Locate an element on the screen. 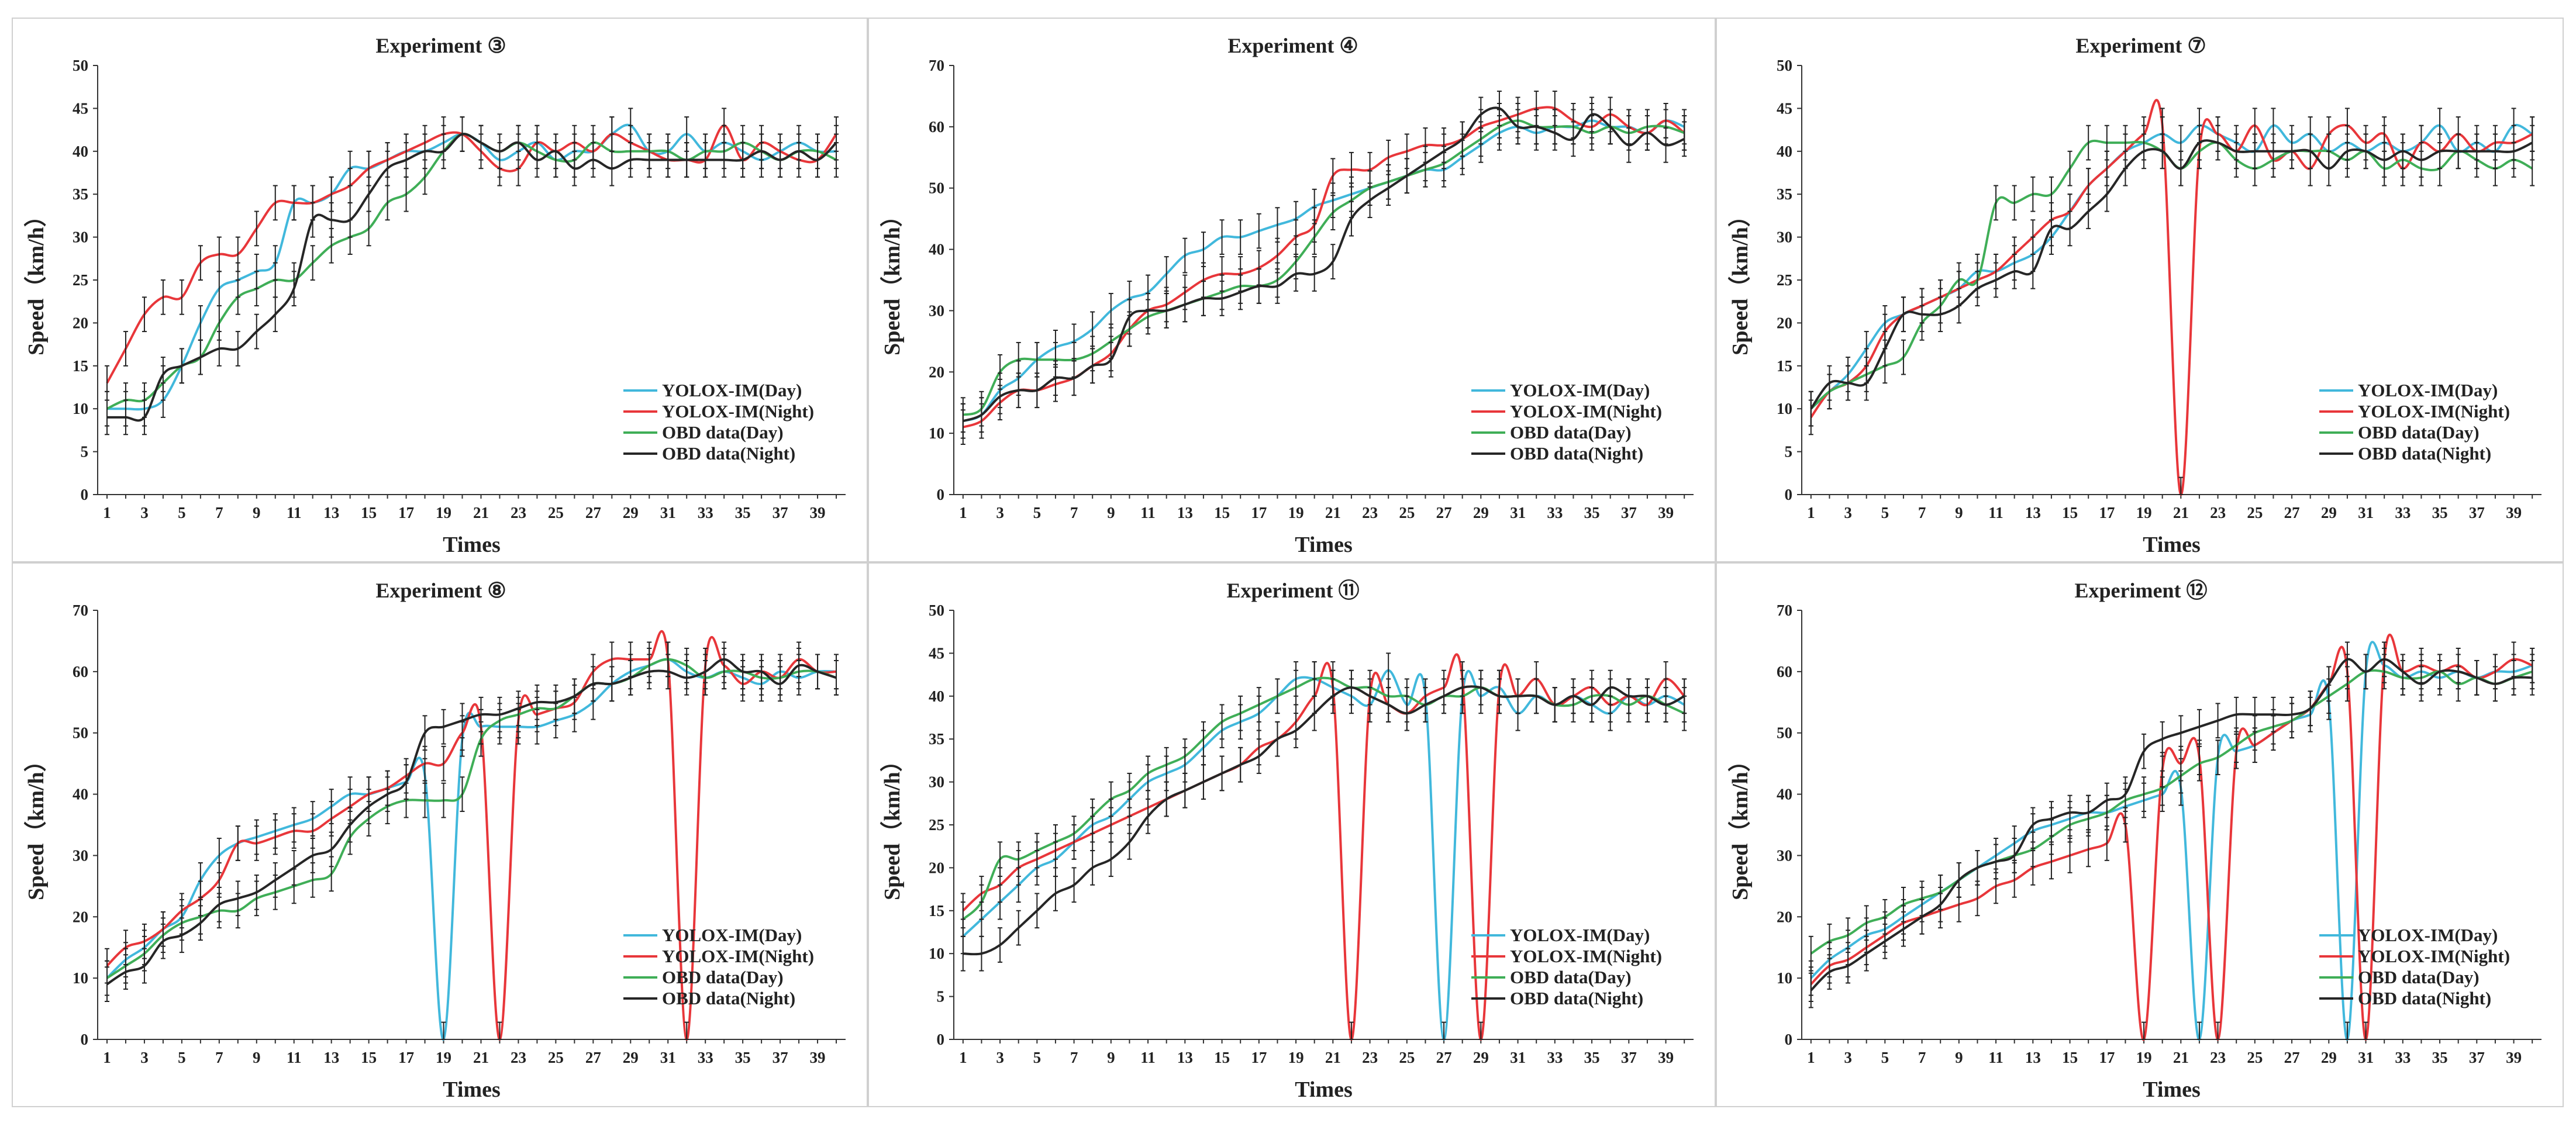 The width and height of the screenshot is (2576, 1123). chart-title: Experiment ⑧ is located at coordinates (440, 591).